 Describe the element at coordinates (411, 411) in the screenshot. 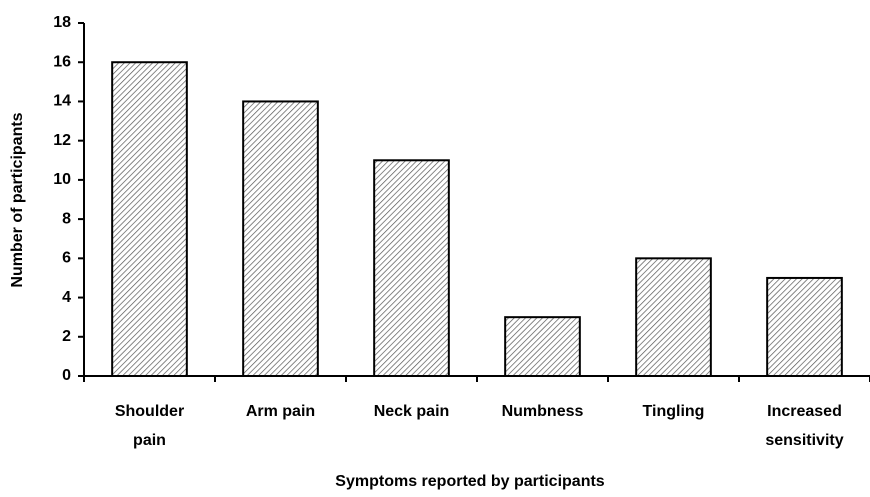

I see `x-tick-label: Neck pain` at that location.